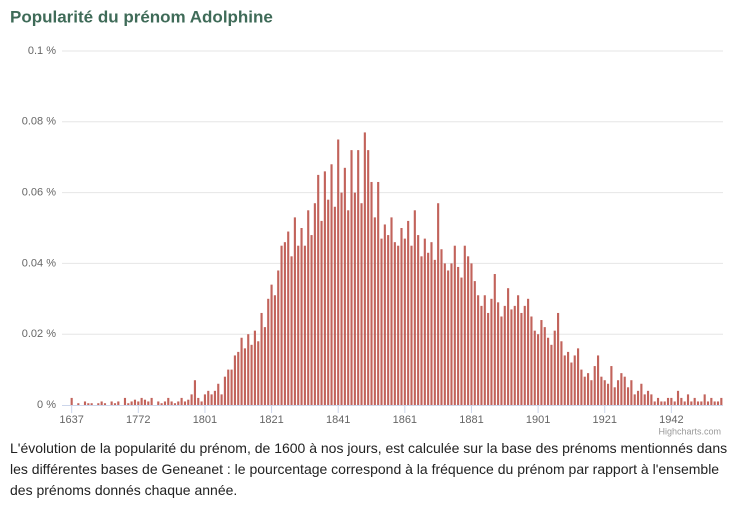  What do you see at coordinates (271, 420) in the screenshot?
I see `x-tick-label: 1821` at bounding box center [271, 420].